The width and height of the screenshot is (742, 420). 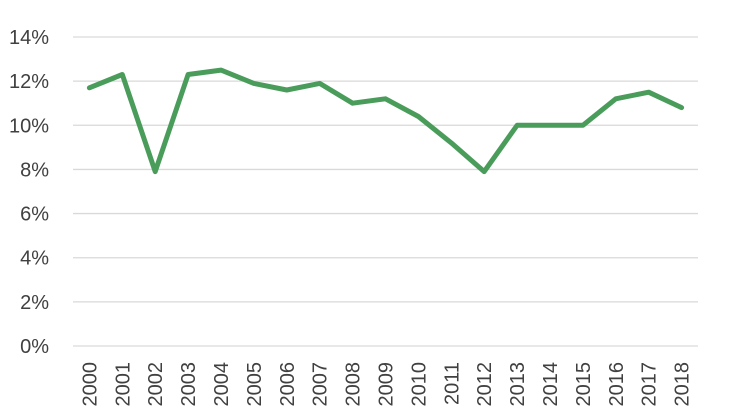 What do you see at coordinates (617, 384) in the screenshot?
I see `x-tick-label: 2016` at bounding box center [617, 384].